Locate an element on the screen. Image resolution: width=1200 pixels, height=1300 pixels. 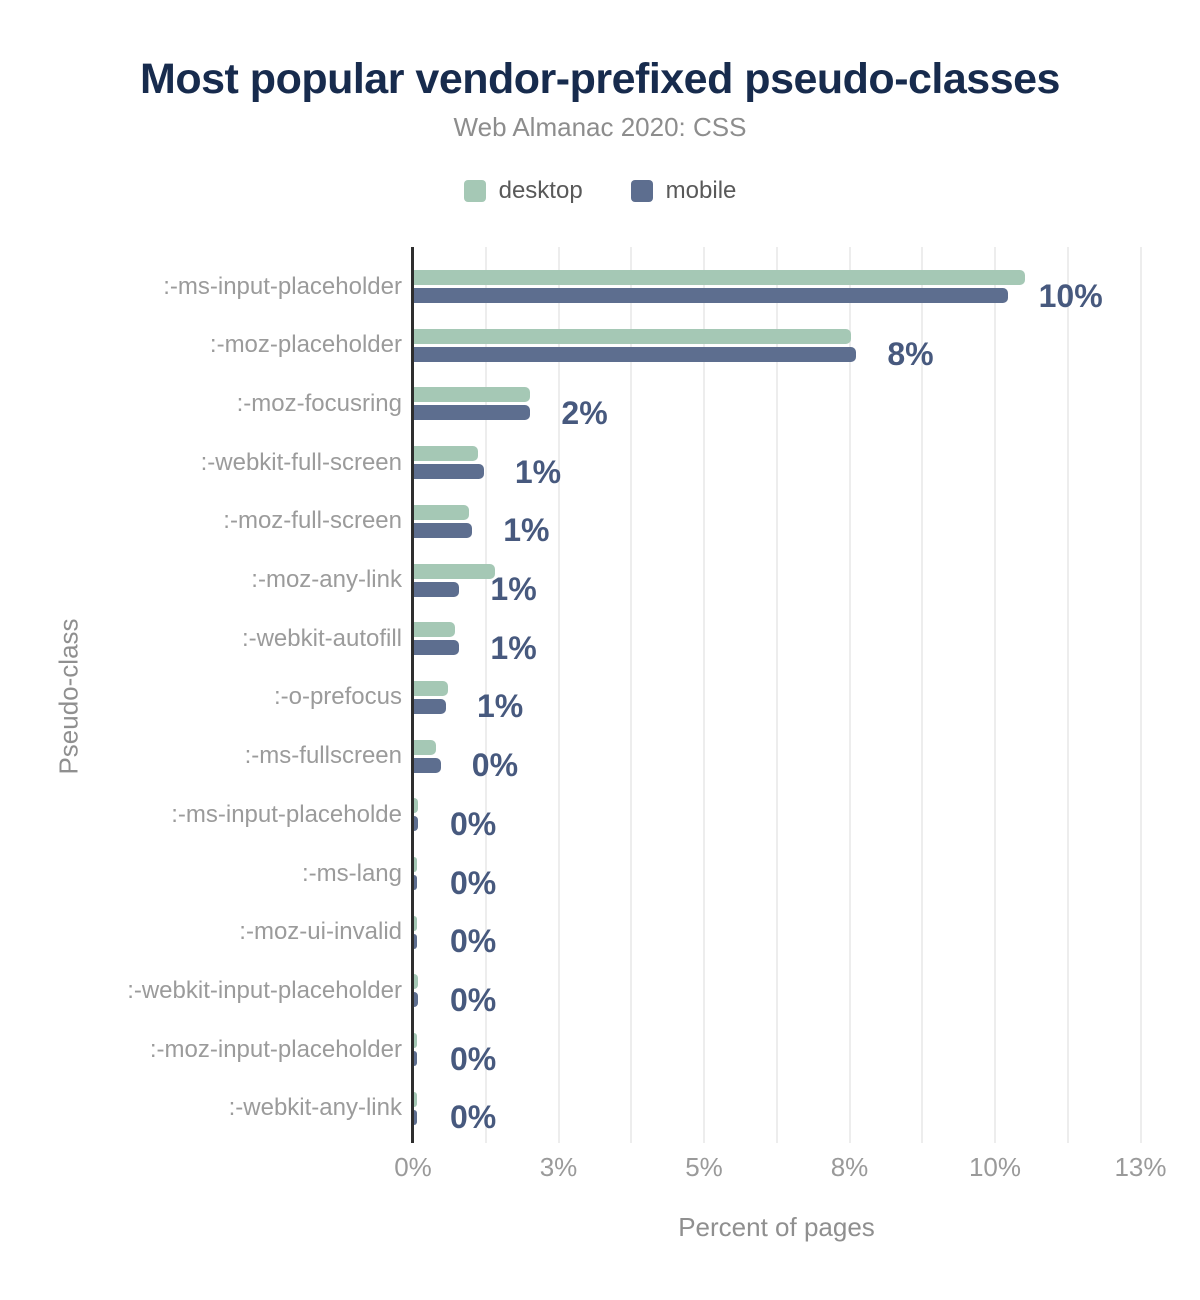
category-label: :-moz-placeholder is located at coordinates (305, 345).